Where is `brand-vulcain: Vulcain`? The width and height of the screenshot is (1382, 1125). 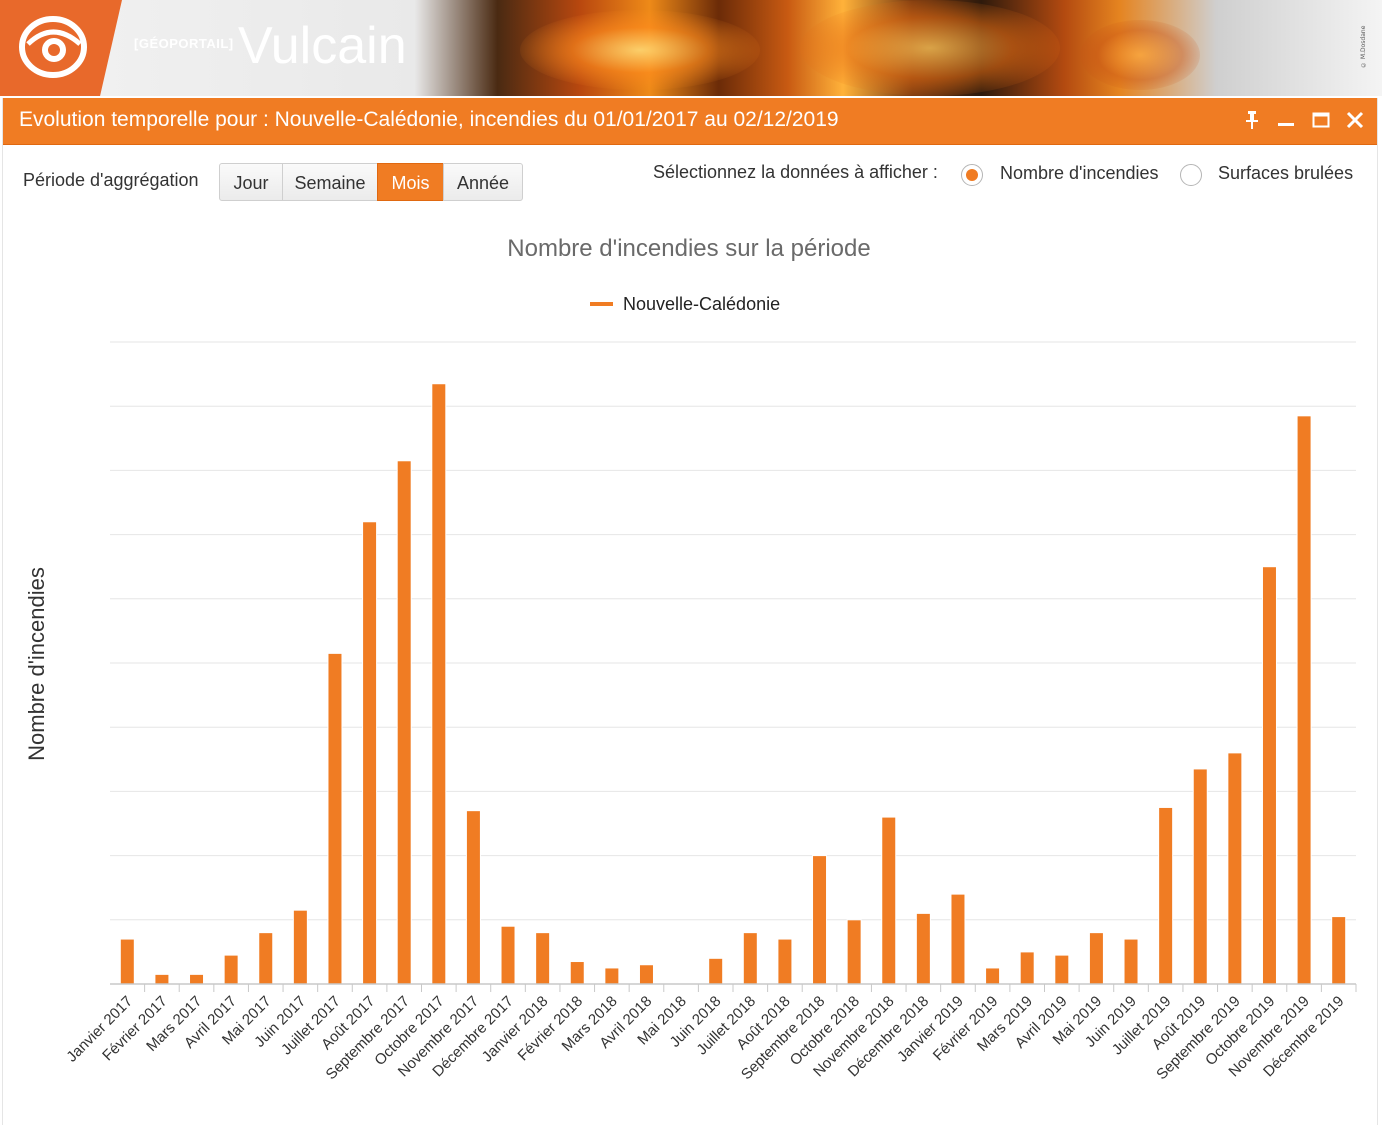
brand-vulcain: Vulcain is located at coordinates (322, 46).